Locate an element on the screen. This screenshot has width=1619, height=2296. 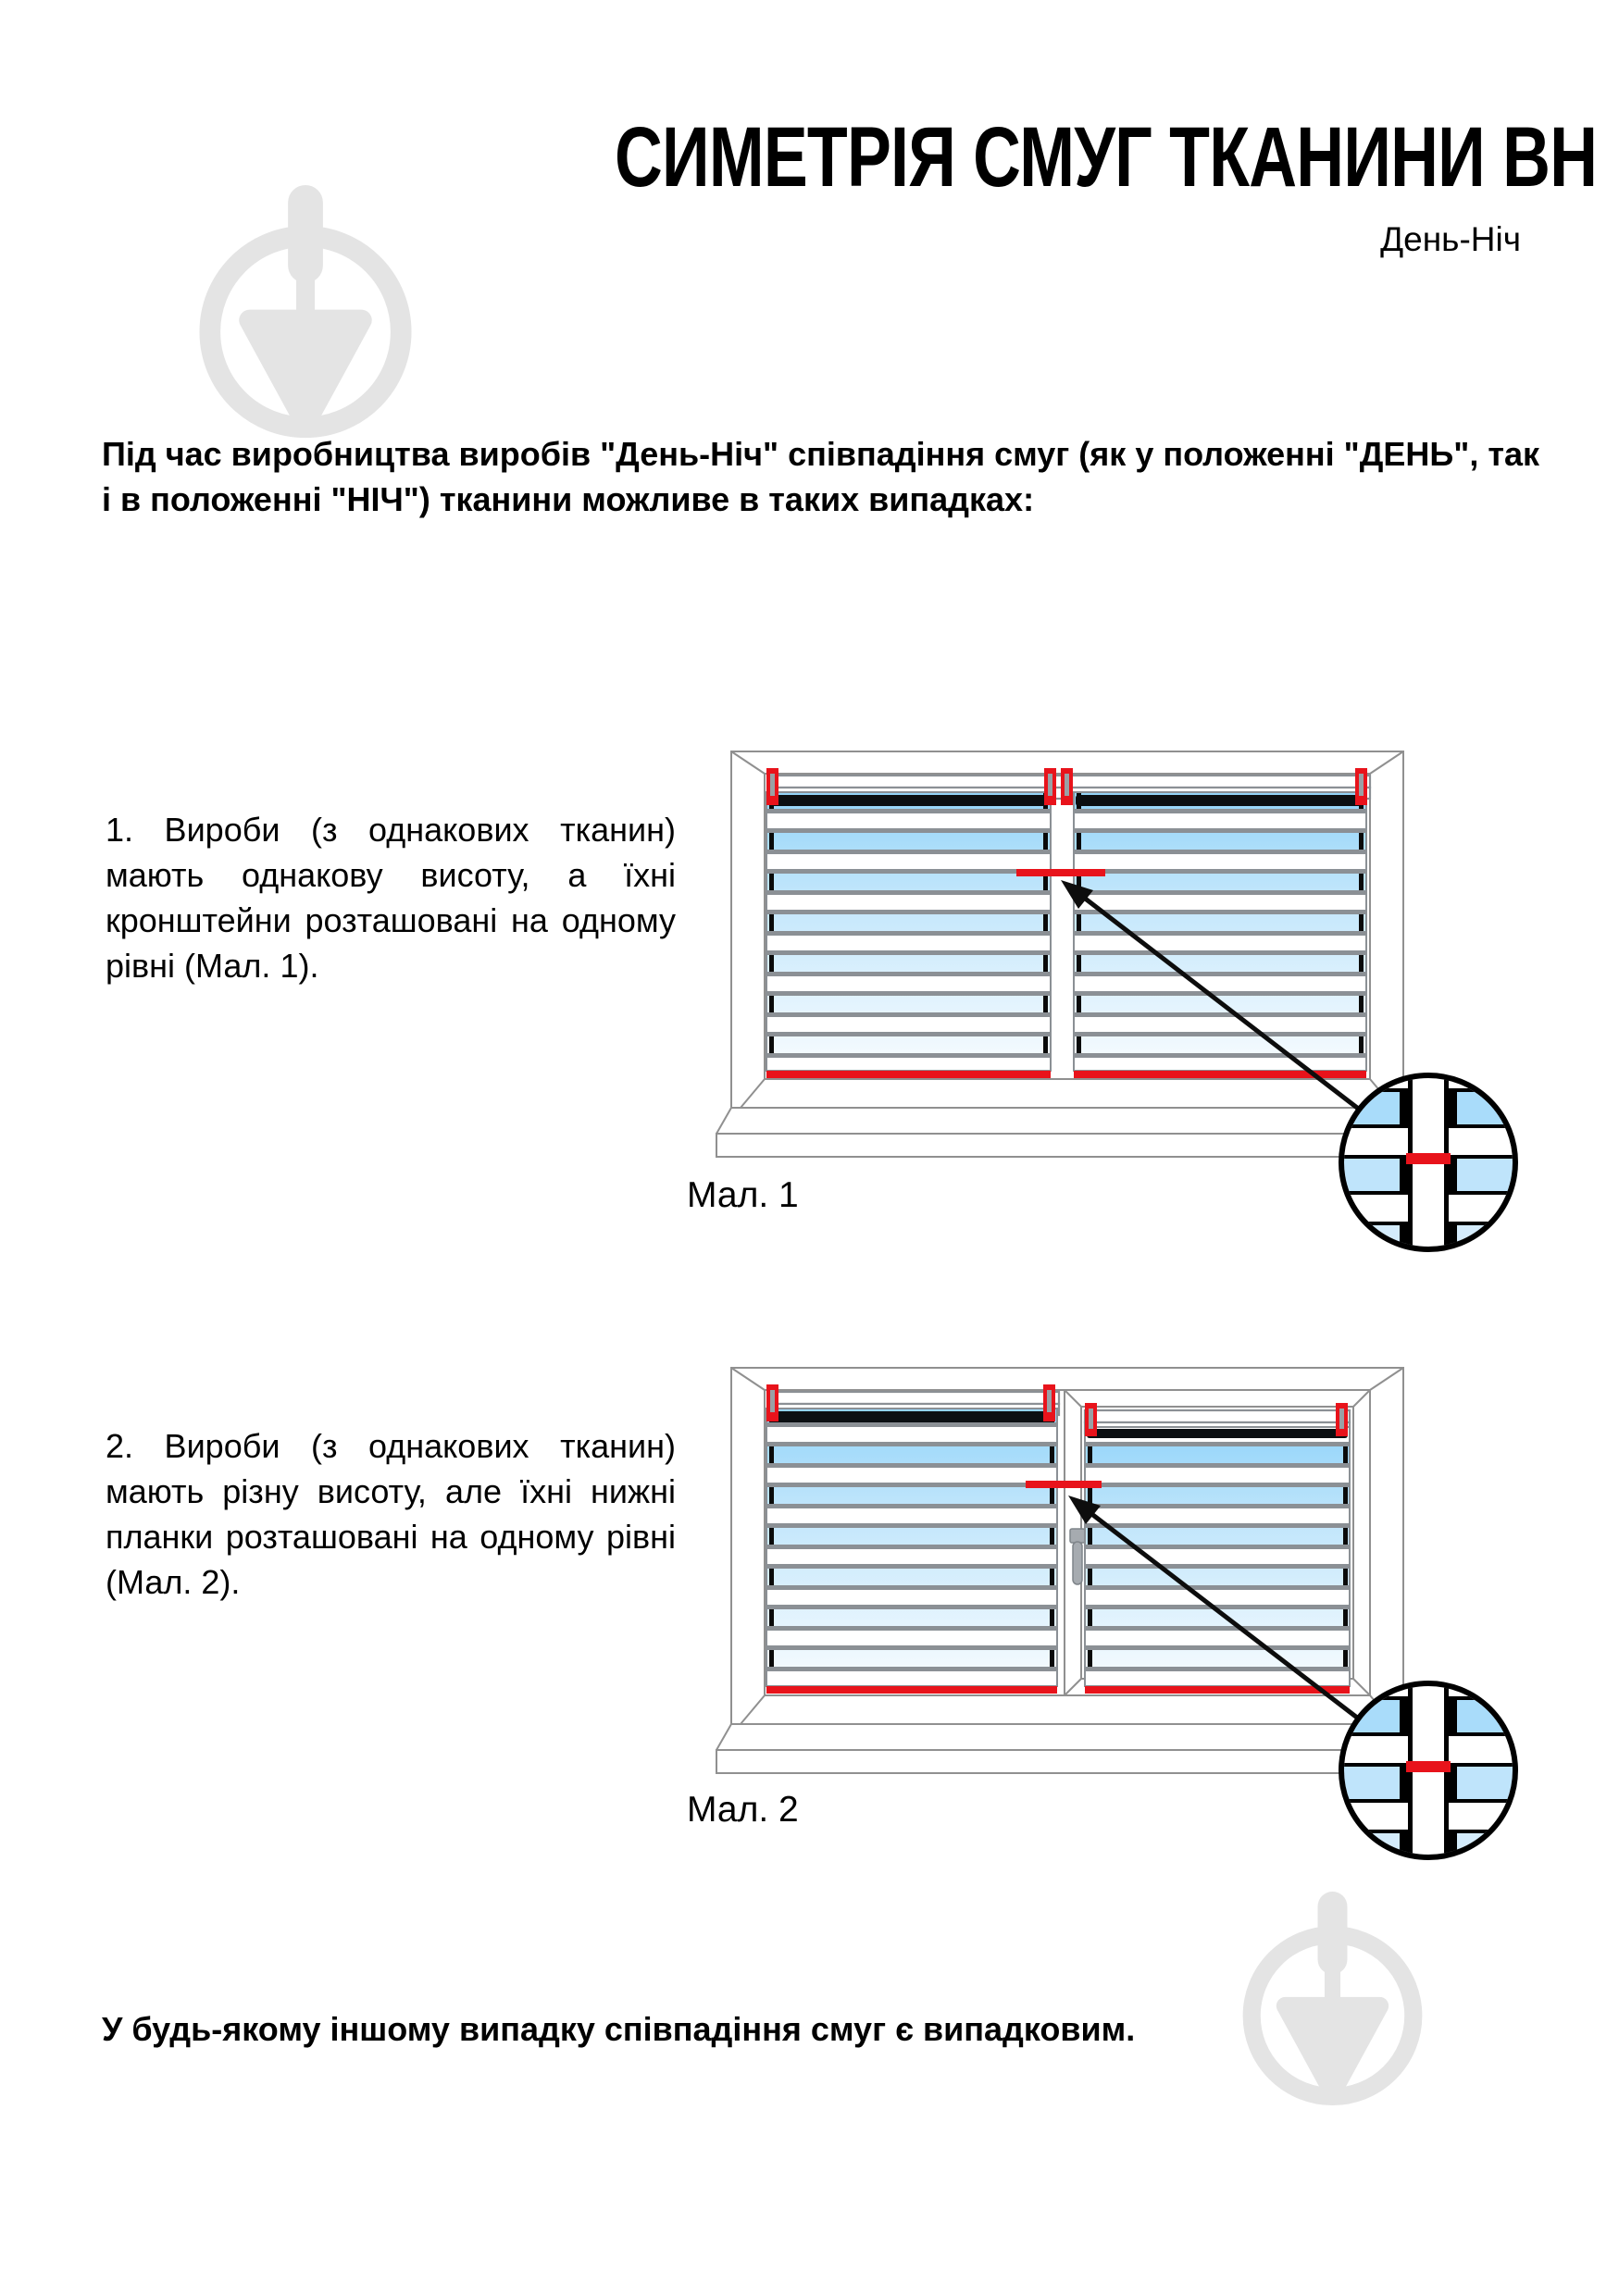
figure-2-window-diagram is located at coordinates (1121, 1641).